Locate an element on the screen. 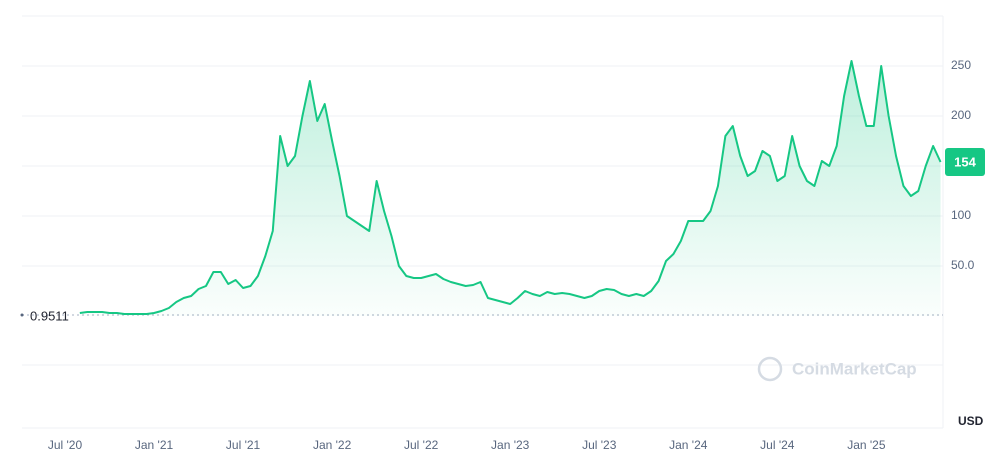  y-tick-label: 250 is located at coordinates (961, 65).